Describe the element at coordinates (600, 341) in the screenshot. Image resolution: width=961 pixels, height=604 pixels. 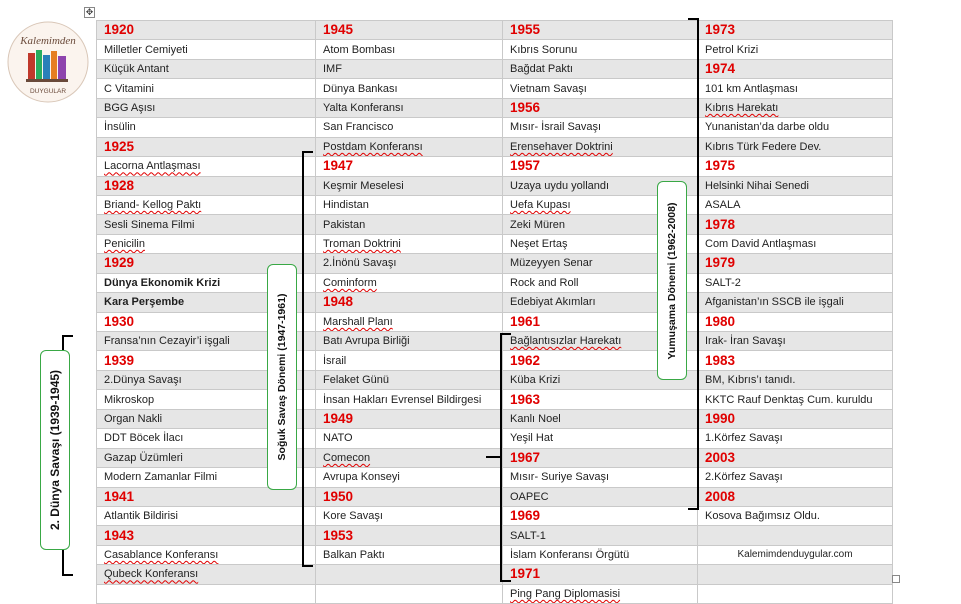
I see `event-cell: Bağlantısızlar Harekatı` at that location.